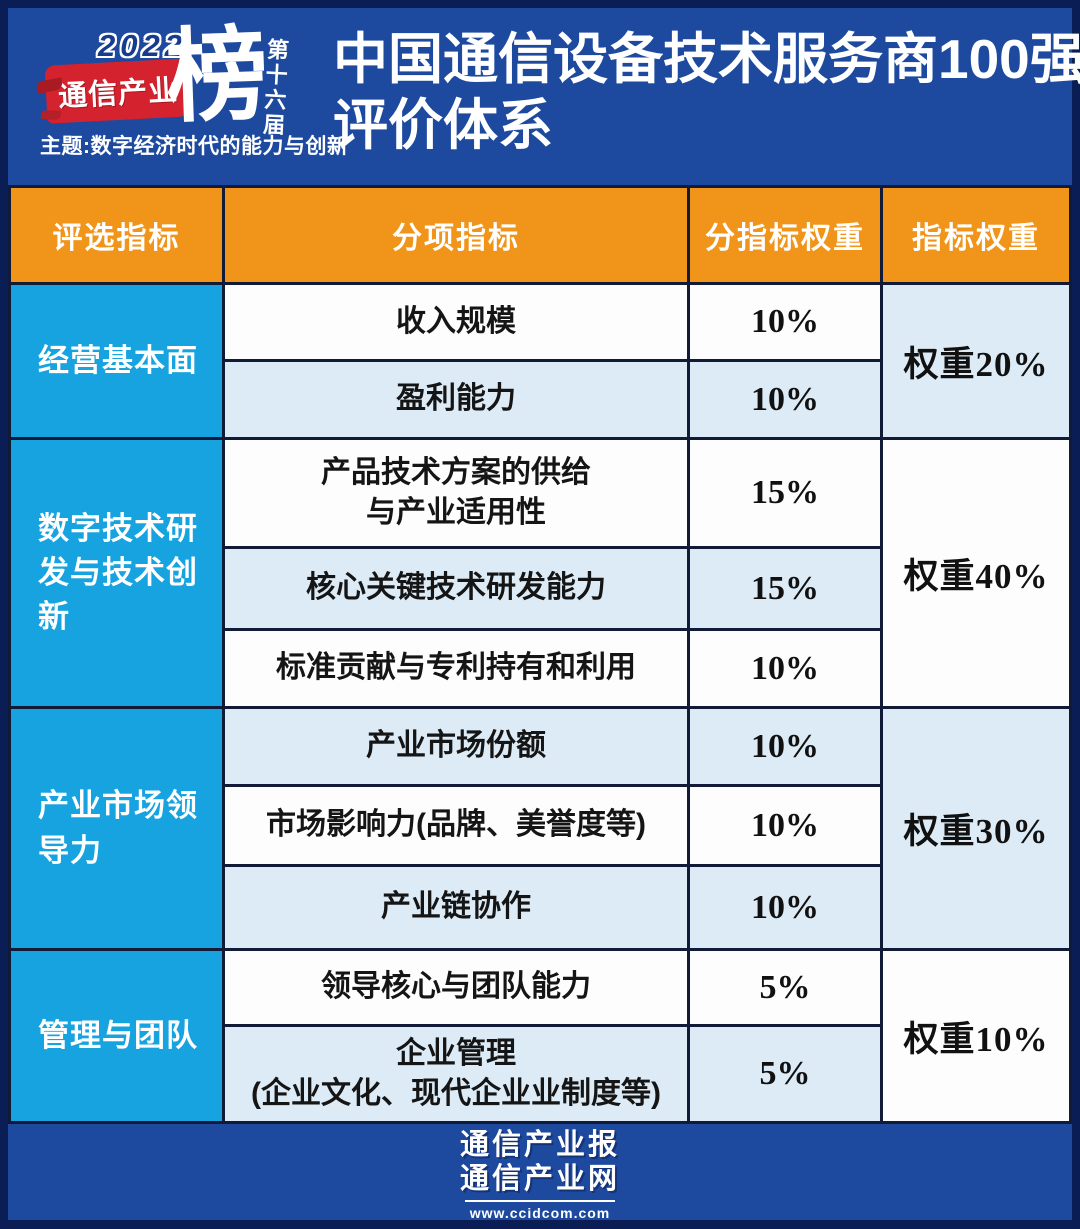 The height and width of the screenshot is (1229, 1080). What do you see at coordinates (456, 987) in the screenshot?
I see `indicator-cell-leadership-team: 领导核心与团队能力` at bounding box center [456, 987].